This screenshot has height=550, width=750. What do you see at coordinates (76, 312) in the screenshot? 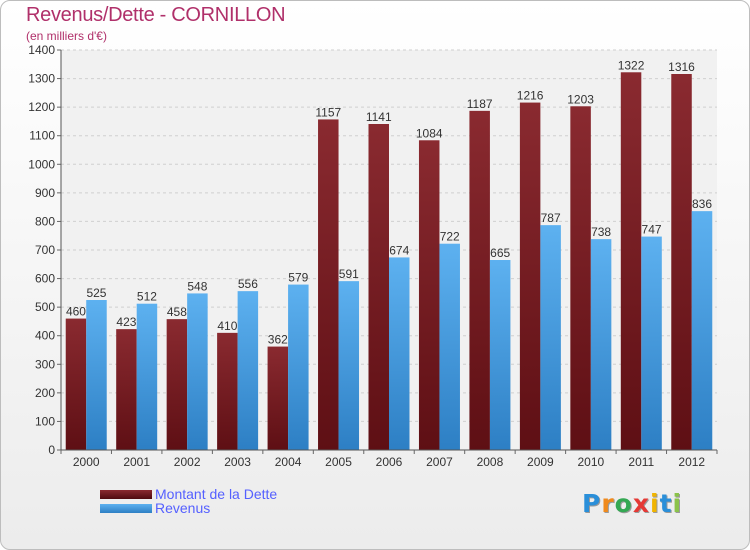
I see `data-label-dette-2000: 460` at bounding box center [76, 312].